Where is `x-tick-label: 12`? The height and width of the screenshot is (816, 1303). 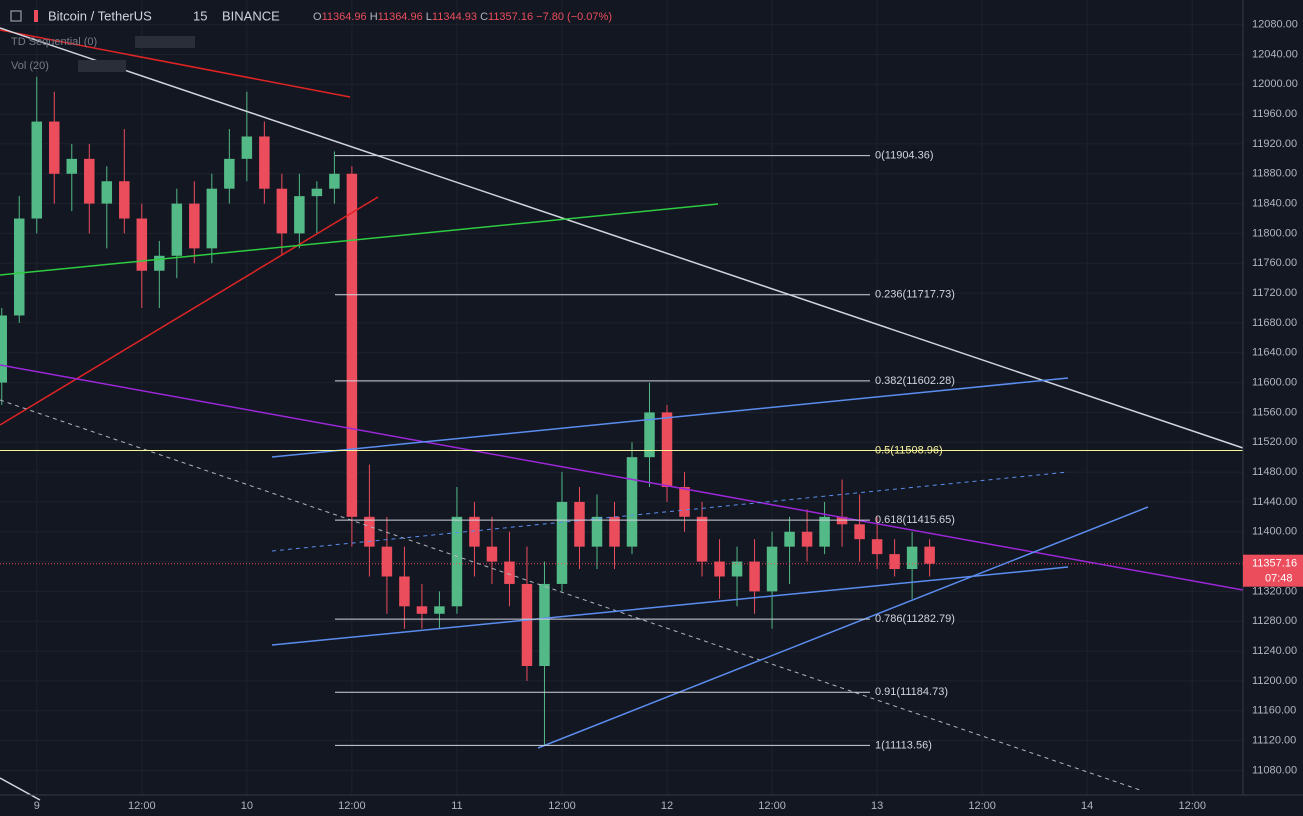
x-tick-label: 12 is located at coordinates (667, 806).